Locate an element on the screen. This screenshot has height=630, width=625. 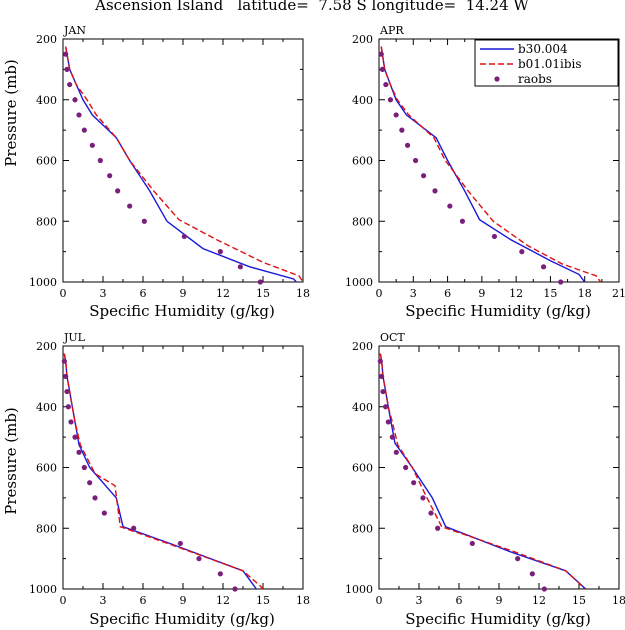
panel-title: APR is located at coordinates (391, 30).